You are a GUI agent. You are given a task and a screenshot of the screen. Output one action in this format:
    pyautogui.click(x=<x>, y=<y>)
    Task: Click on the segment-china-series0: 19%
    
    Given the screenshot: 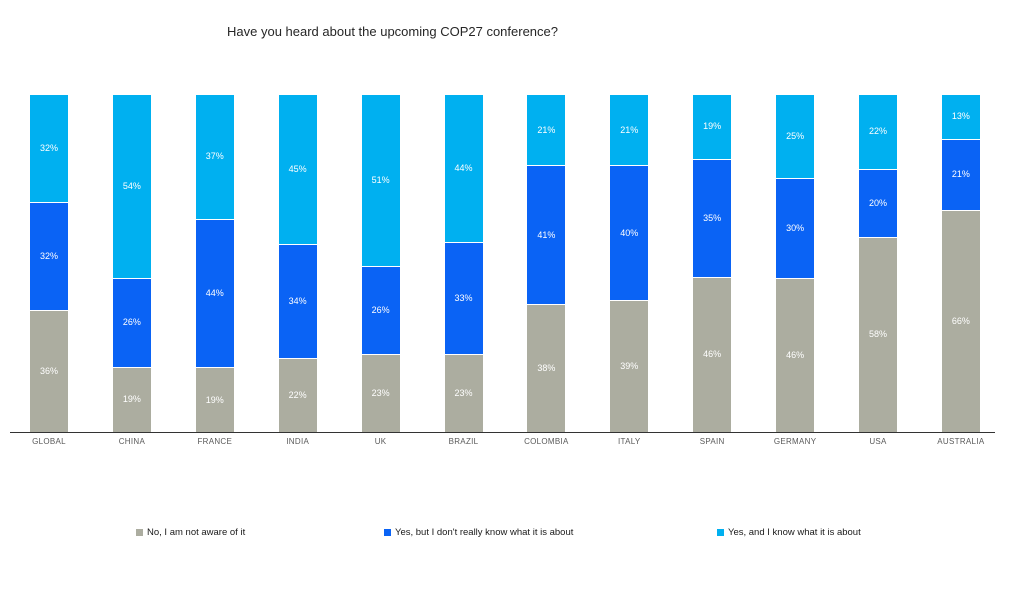 What is the action you would take?
    pyautogui.click(x=131, y=399)
    